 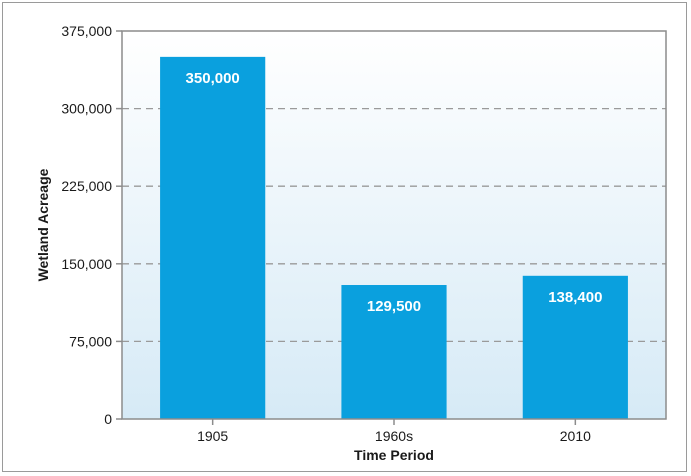 I want to click on bar-value-label: 350,000, so click(x=213, y=78).